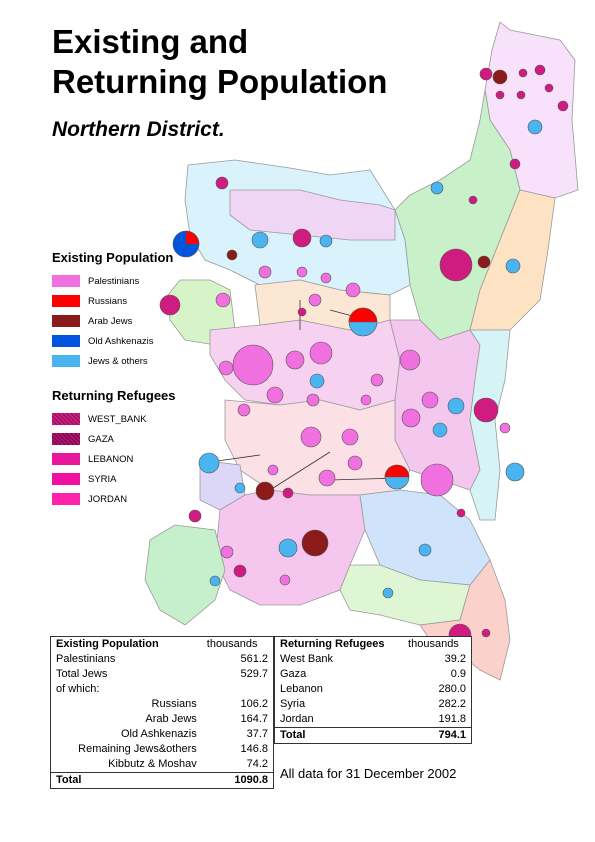 This screenshot has width=595, height=842. I want to click on legend-label: Jews & others, so click(118, 361).